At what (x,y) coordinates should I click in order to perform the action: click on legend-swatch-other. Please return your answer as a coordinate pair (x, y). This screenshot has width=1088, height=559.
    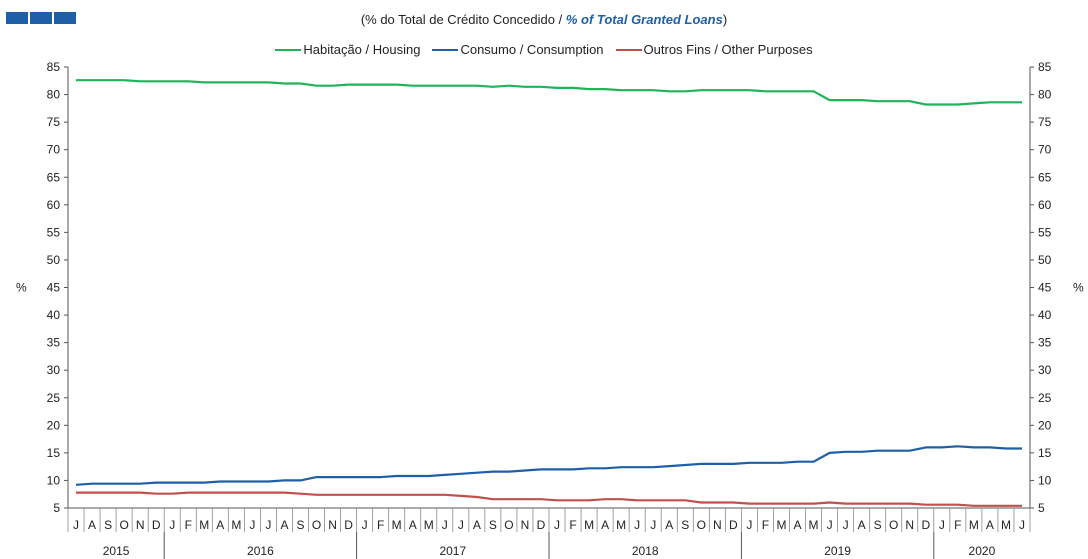
    Looking at the image, I should click on (628, 49).